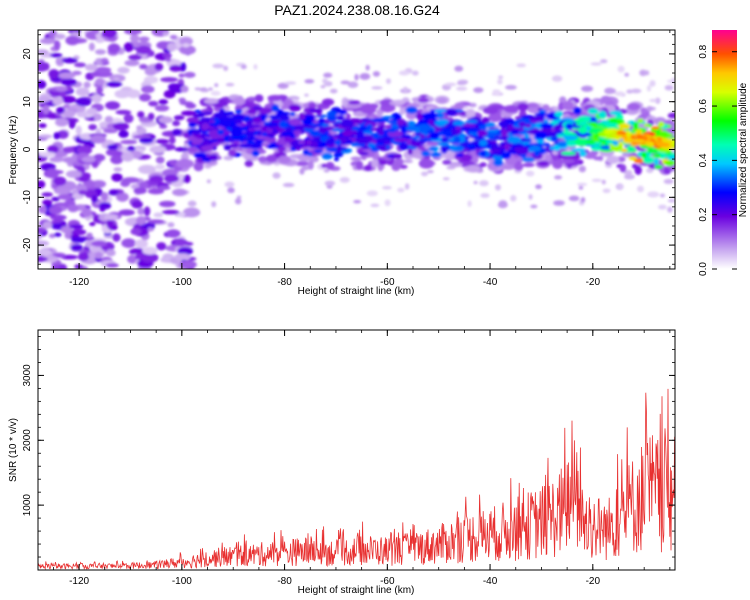 This screenshot has width=750, height=600. I want to click on y-tick-label: -20, so click(27, 244).